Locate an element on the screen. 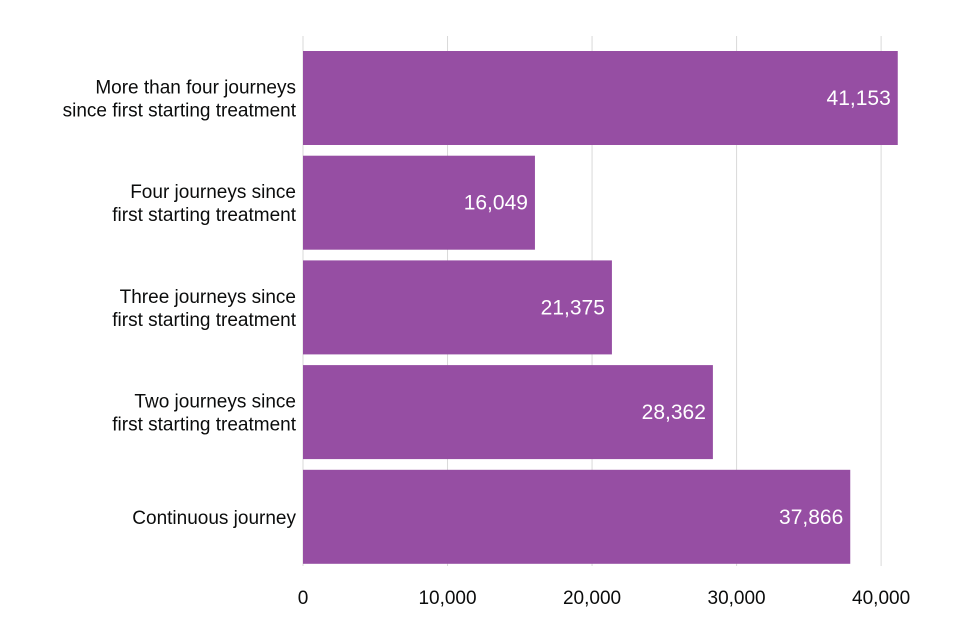 This screenshot has width=960, height=640. category-label-line: Continuous journey is located at coordinates (214, 518).